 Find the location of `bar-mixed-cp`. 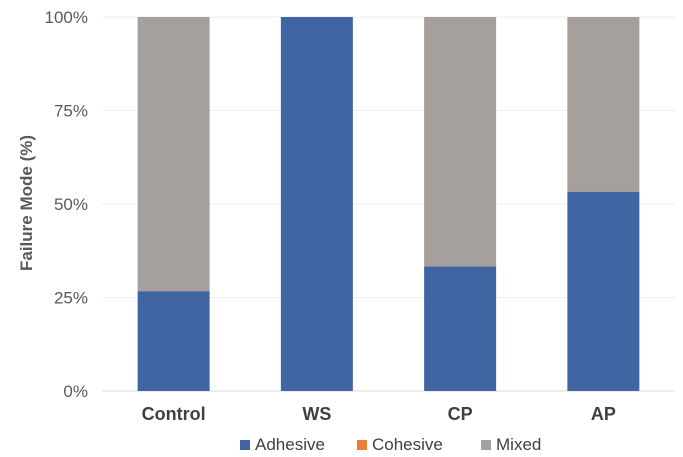

bar-mixed-cp is located at coordinates (460, 142).